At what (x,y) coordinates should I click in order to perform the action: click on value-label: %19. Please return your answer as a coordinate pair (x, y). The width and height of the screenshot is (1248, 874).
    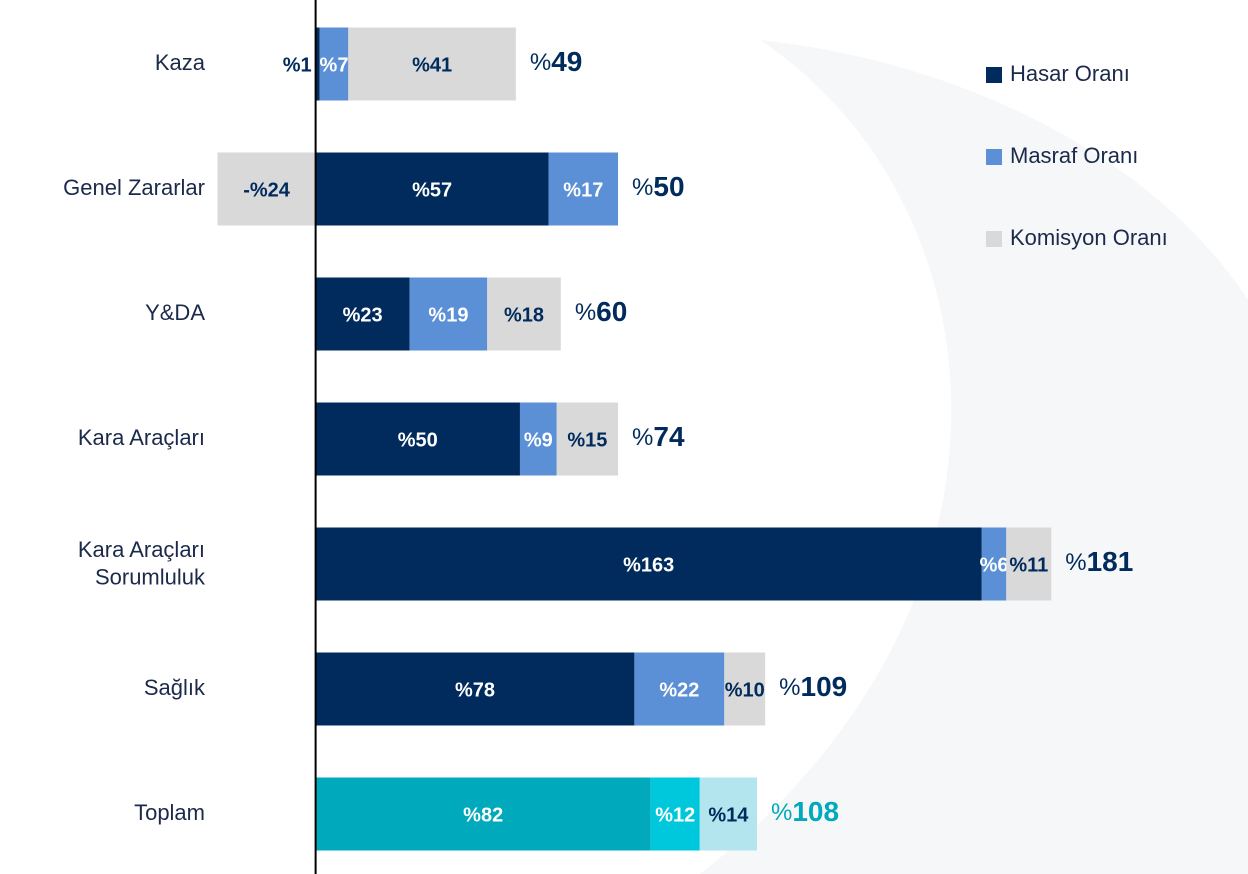
    Looking at the image, I should click on (448, 315).